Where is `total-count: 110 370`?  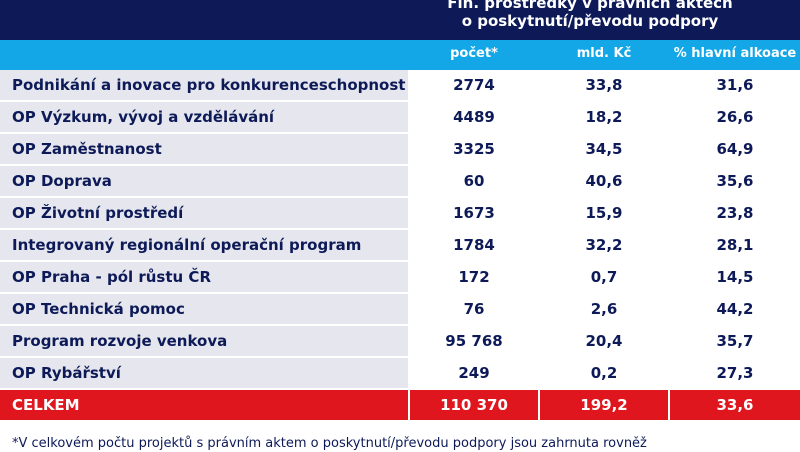 total-count: 110 370 is located at coordinates (474, 405).